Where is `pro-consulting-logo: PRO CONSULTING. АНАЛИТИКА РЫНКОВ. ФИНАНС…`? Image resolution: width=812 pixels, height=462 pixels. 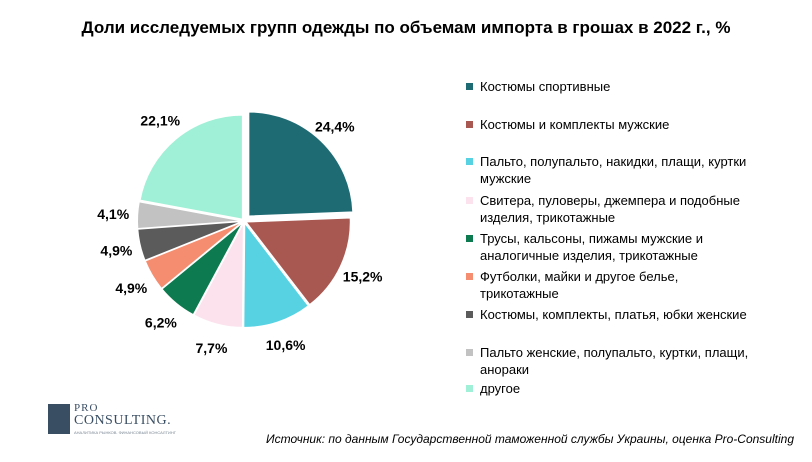
pro-consulting-logo: PRO CONSULTING. АНАЛИТИКА РЫНКОВ. ФИНАНС… is located at coordinates (112, 420).